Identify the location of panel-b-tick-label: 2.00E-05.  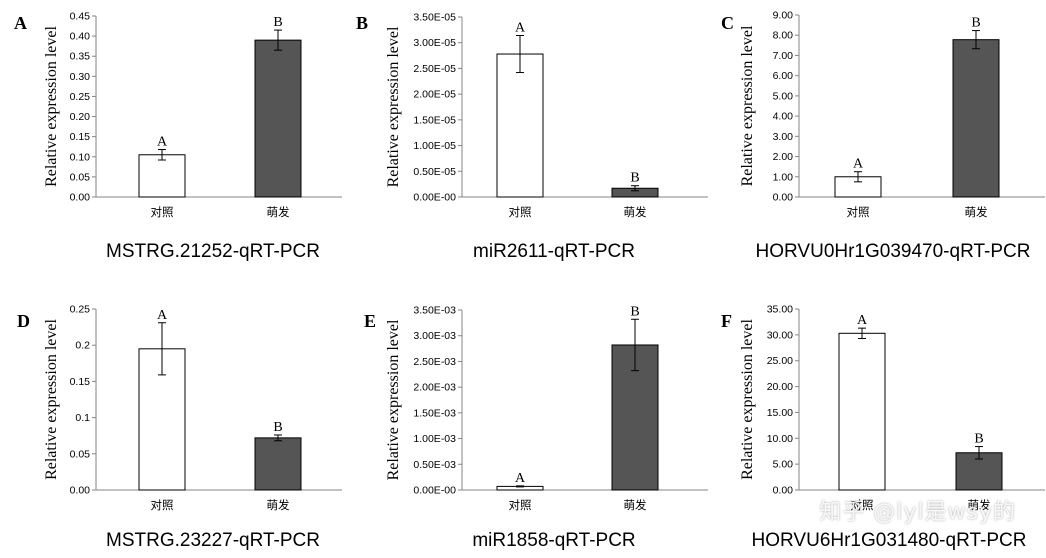
(434, 95).